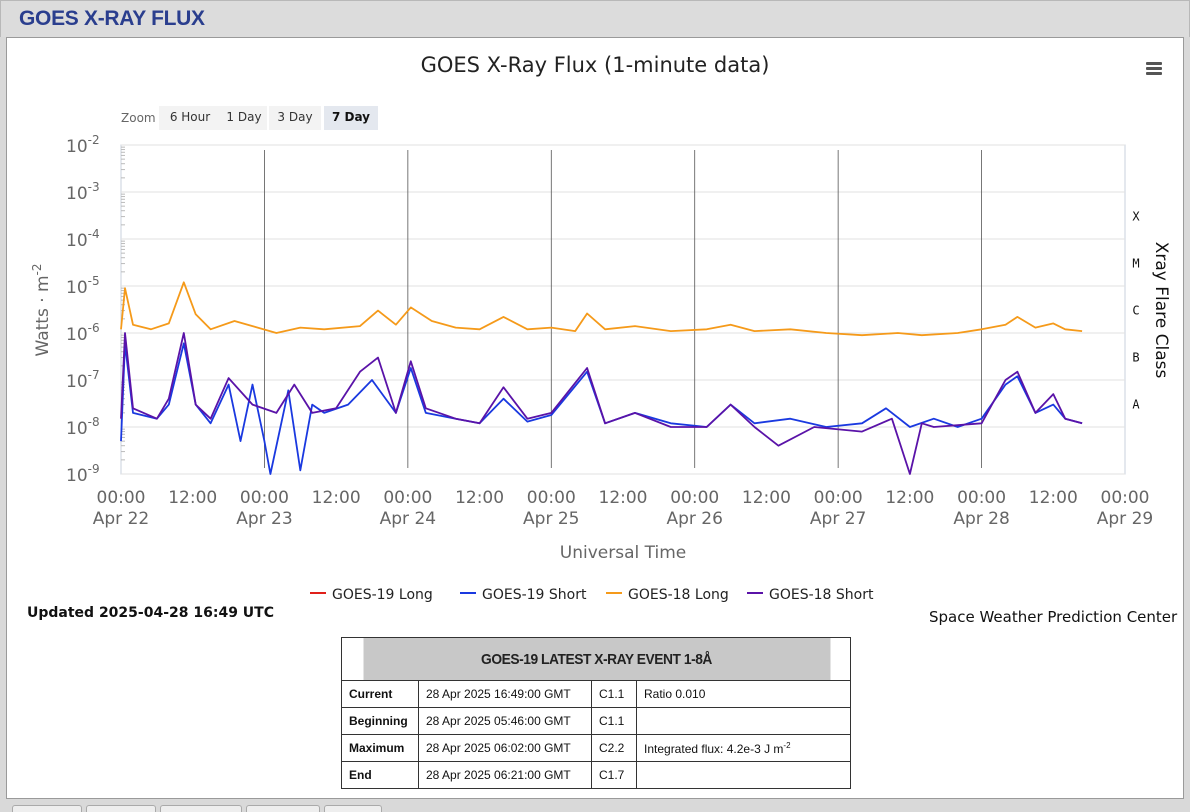 The height and width of the screenshot is (812, 1190). Describe the element at coordinates (83, 427) in the screenshot. I see `y-tick-label: 10⁻⁸` at that location.